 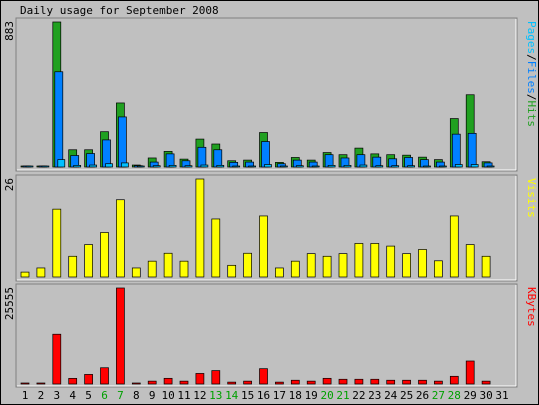 What do you see at coordinates (25, 395) in the screenshot?
I see `x-tick-label-1: 1` at bounding box center [25, 395].